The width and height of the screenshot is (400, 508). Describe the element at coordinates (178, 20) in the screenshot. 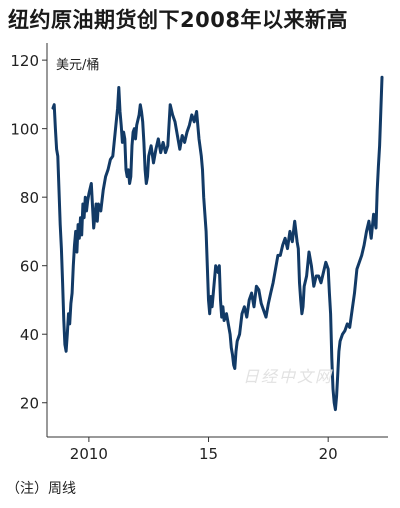

I see `chart-title: 纽约原油期货创下2008年以来新高` at that location.